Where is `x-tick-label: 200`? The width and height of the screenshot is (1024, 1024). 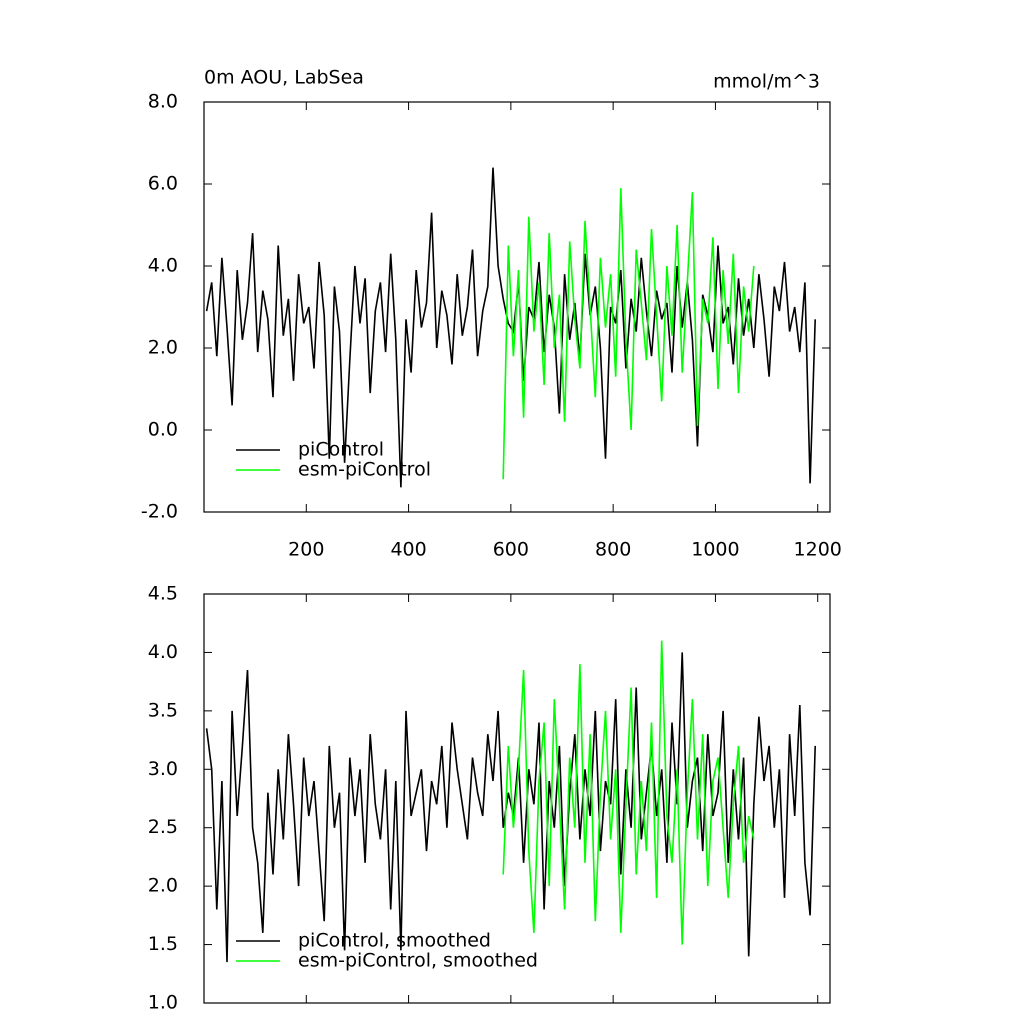
x-tick-label: 200 is located at coordinates (306, 550).